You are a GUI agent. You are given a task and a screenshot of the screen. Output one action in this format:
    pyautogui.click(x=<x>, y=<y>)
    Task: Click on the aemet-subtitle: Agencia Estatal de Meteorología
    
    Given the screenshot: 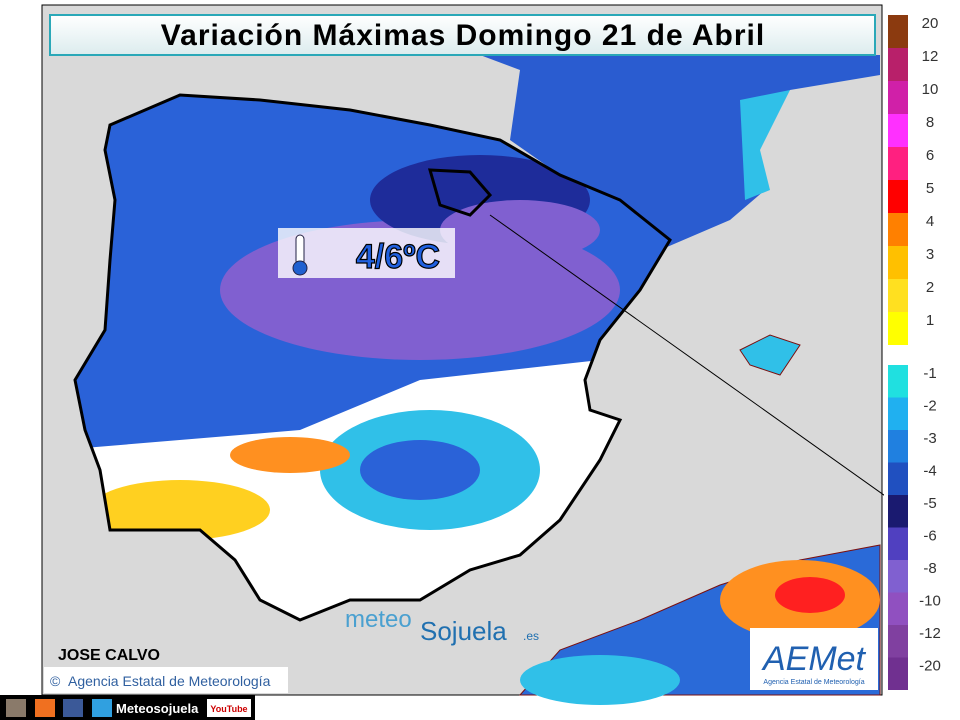 What is the action you would take?
    pyautogui.click(x=813, y=682)
    